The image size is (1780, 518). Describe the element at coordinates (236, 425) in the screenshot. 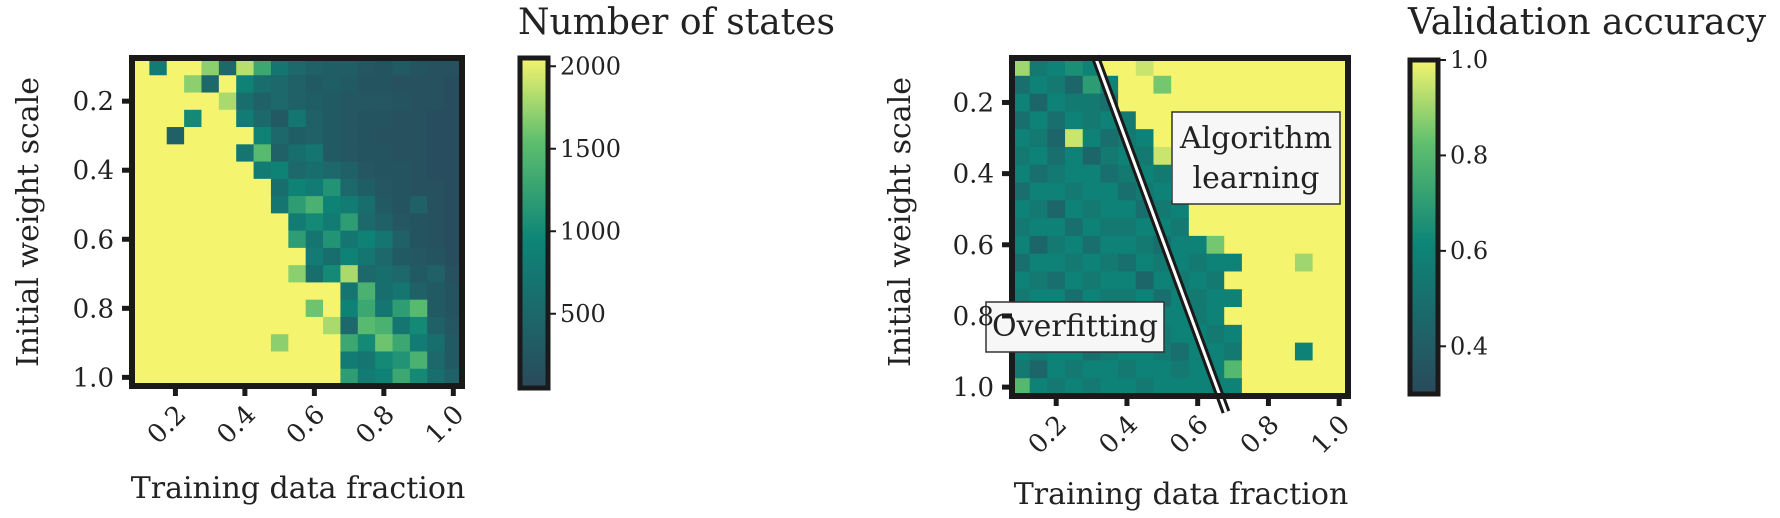

I see `left-x-tick-label: 0.4` at that location.